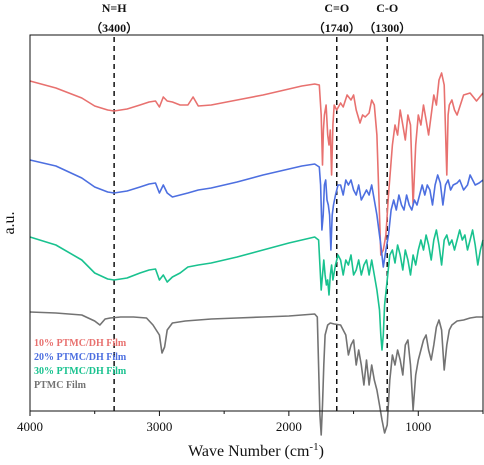 The height and width of the screenshot is (465, 484). Describe the element at coordinates (114, 27) in the screenshot. I see `peak-wavenumber-1: （3400）` at that location.